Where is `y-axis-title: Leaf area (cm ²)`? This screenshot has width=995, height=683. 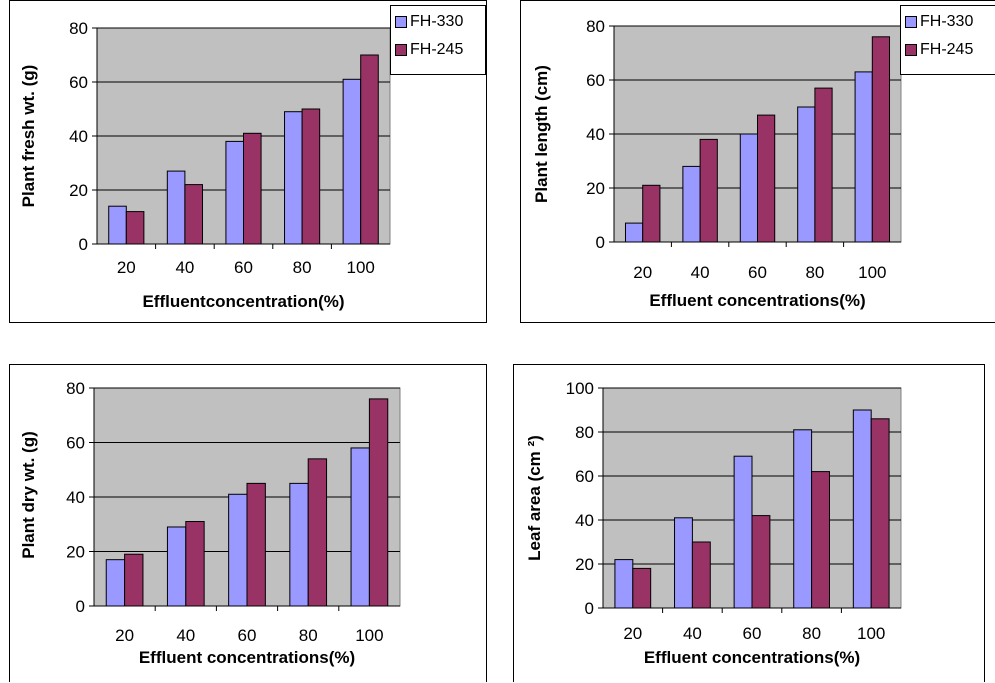
y-axis-title: Leaf area (cm ²) is located at coordinates (534, 498).